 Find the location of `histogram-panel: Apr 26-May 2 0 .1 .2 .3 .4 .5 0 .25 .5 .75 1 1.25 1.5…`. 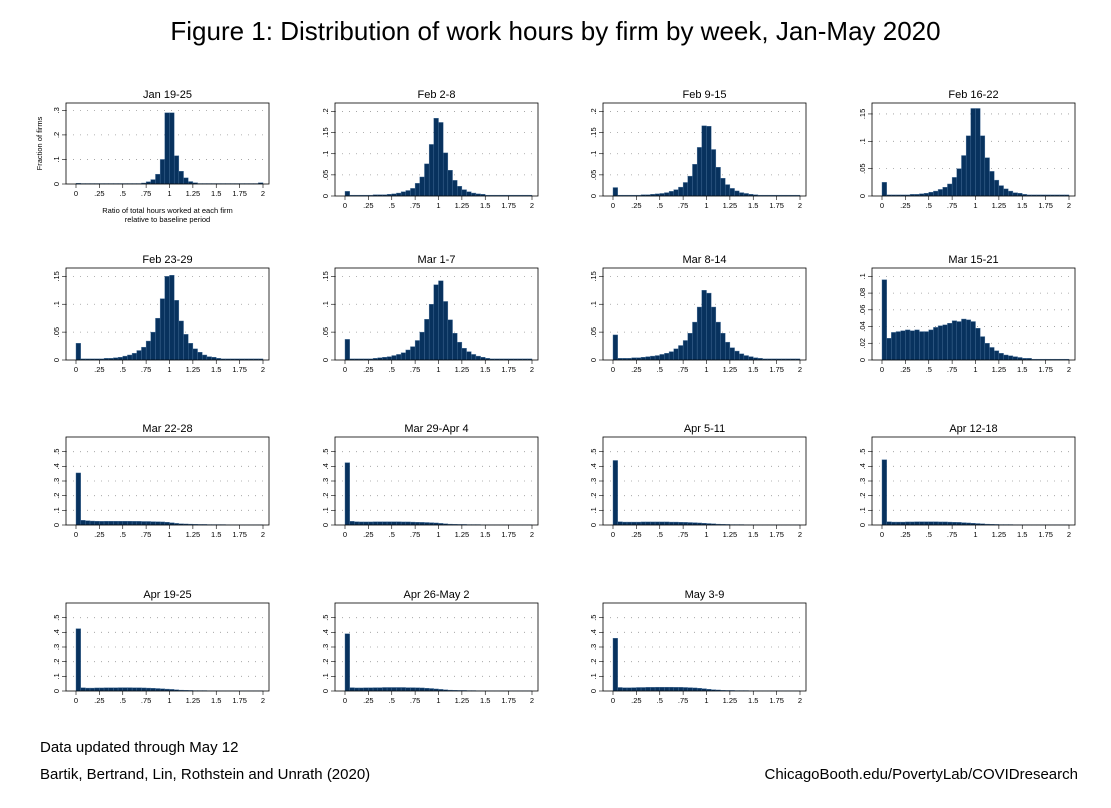

histogram-panel: Apr 26-May 2 0 .1 .2 .3 .4 .5 0 .25 .5 .75 1 1.25 1.5… is located at coordinates (430, 647).